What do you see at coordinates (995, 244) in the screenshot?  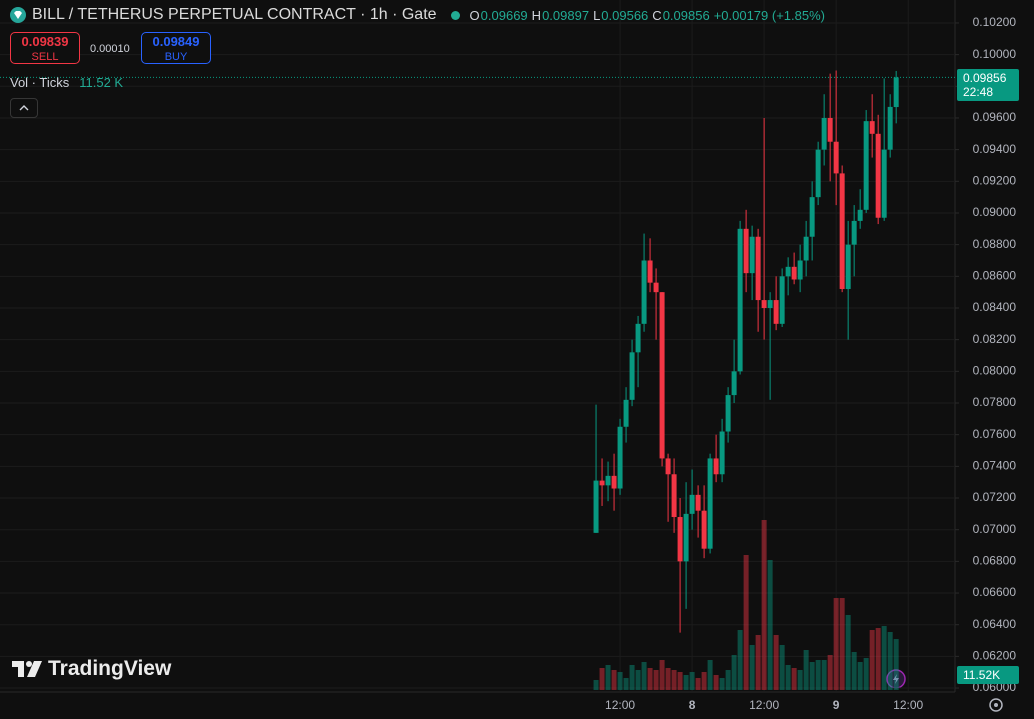 I see `y-tick-label: 0.08800` at bounding box center [995, 244].